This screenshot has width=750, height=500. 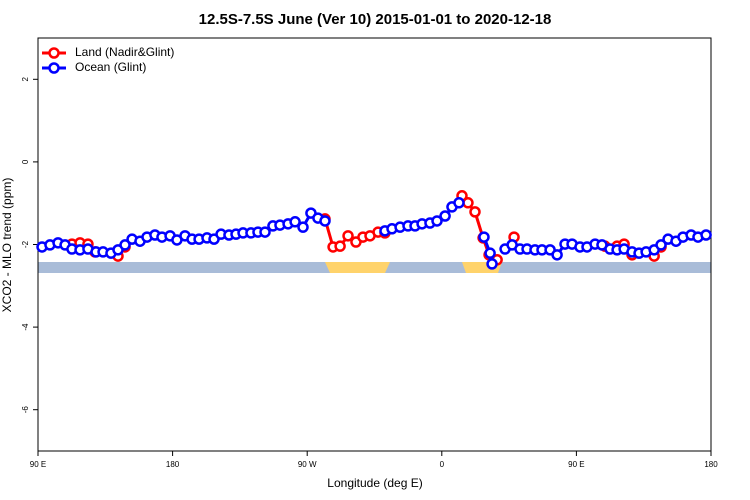 I want to click on y-tick-label: 2, so click(x=25, y=79).